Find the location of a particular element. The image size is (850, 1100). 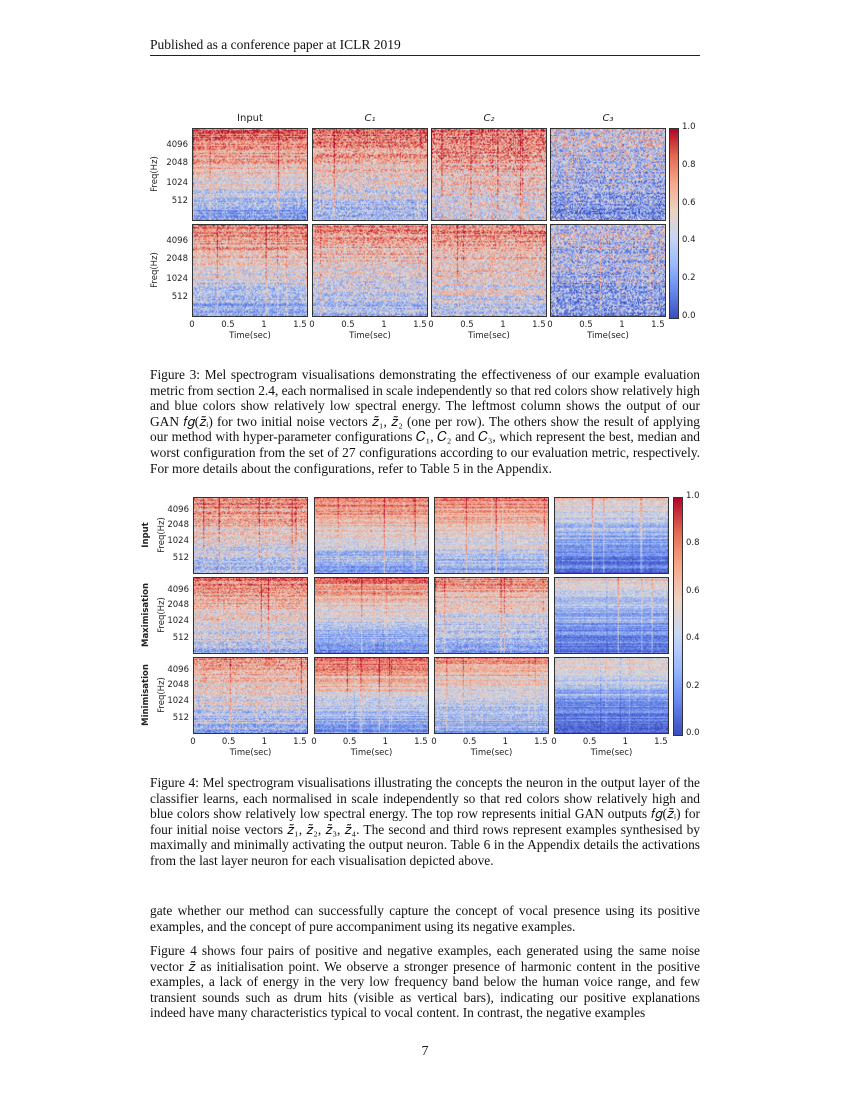

page-number: 7 is located at coordinates (425, 1050).